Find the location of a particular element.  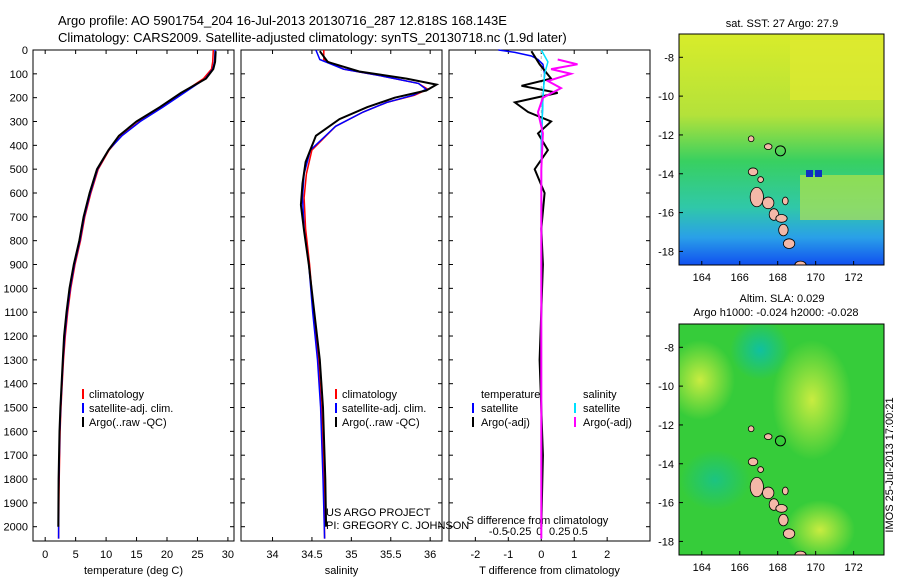

x-tick-label: 10 is located at coordinates (106, 555).